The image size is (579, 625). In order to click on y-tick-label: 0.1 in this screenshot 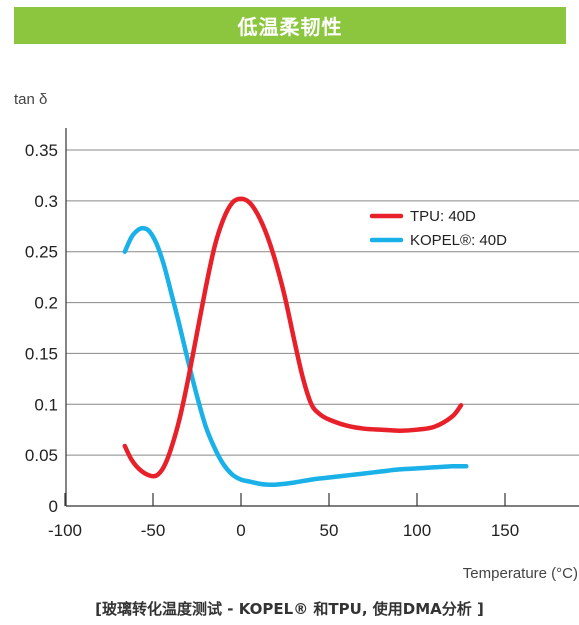, I will do `click(46, 404)`.